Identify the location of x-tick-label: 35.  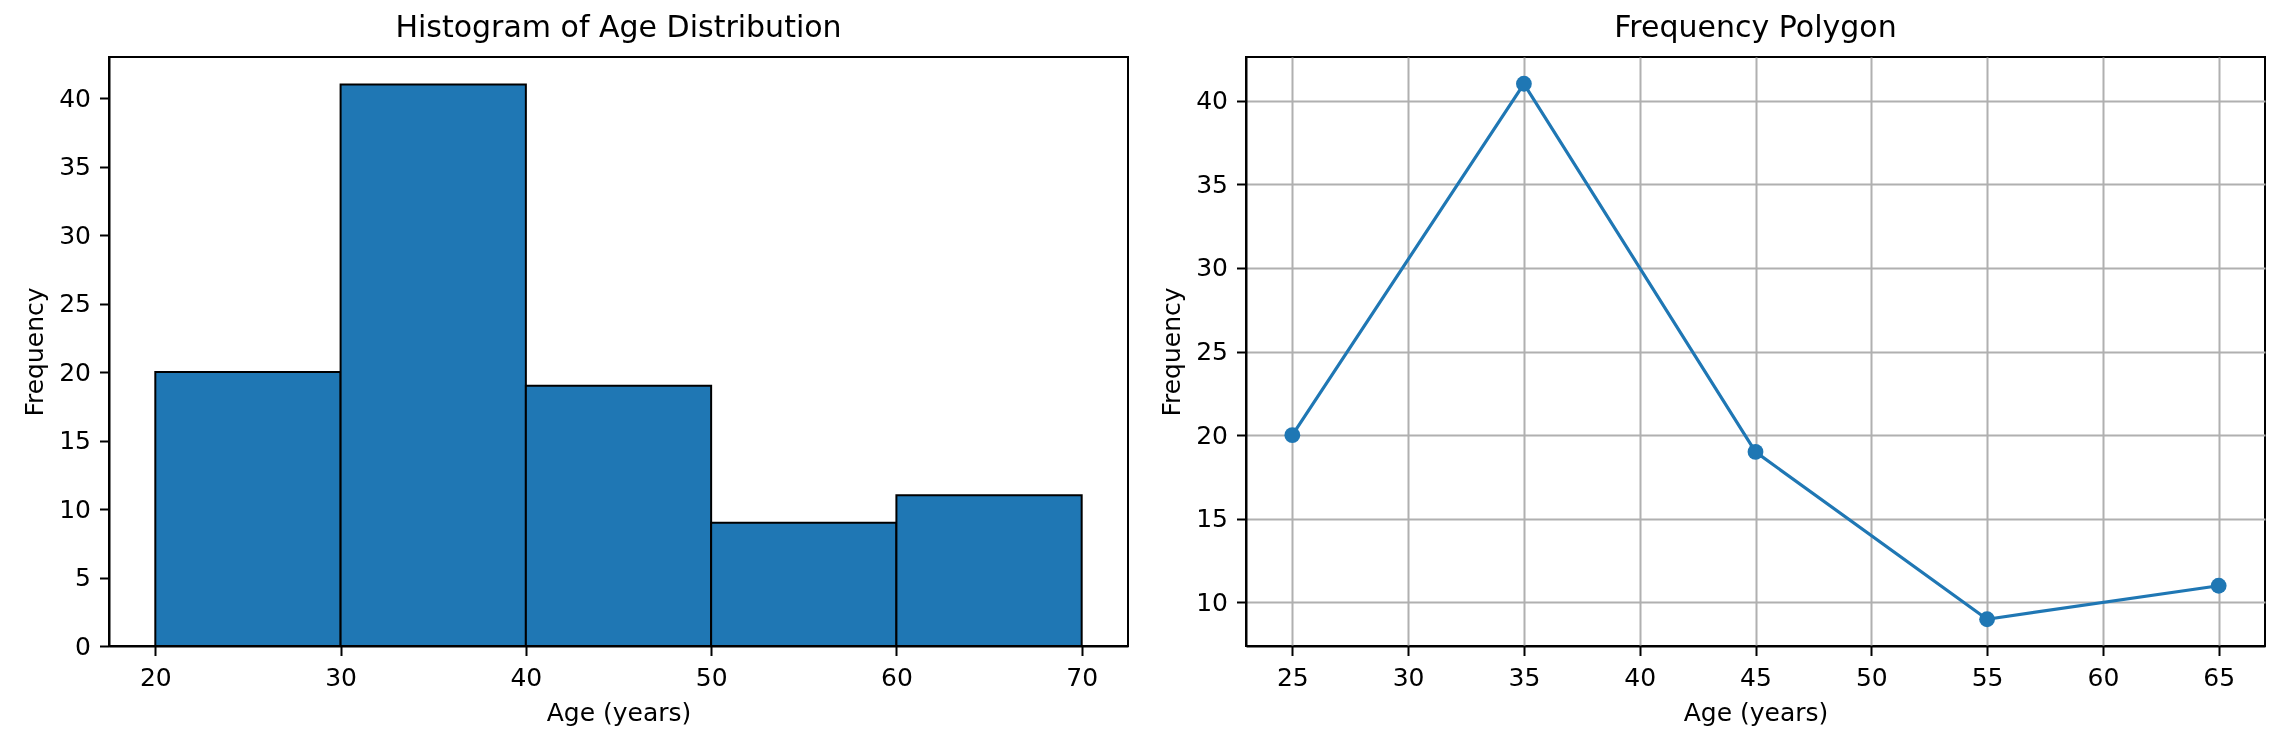
(1524, 677).